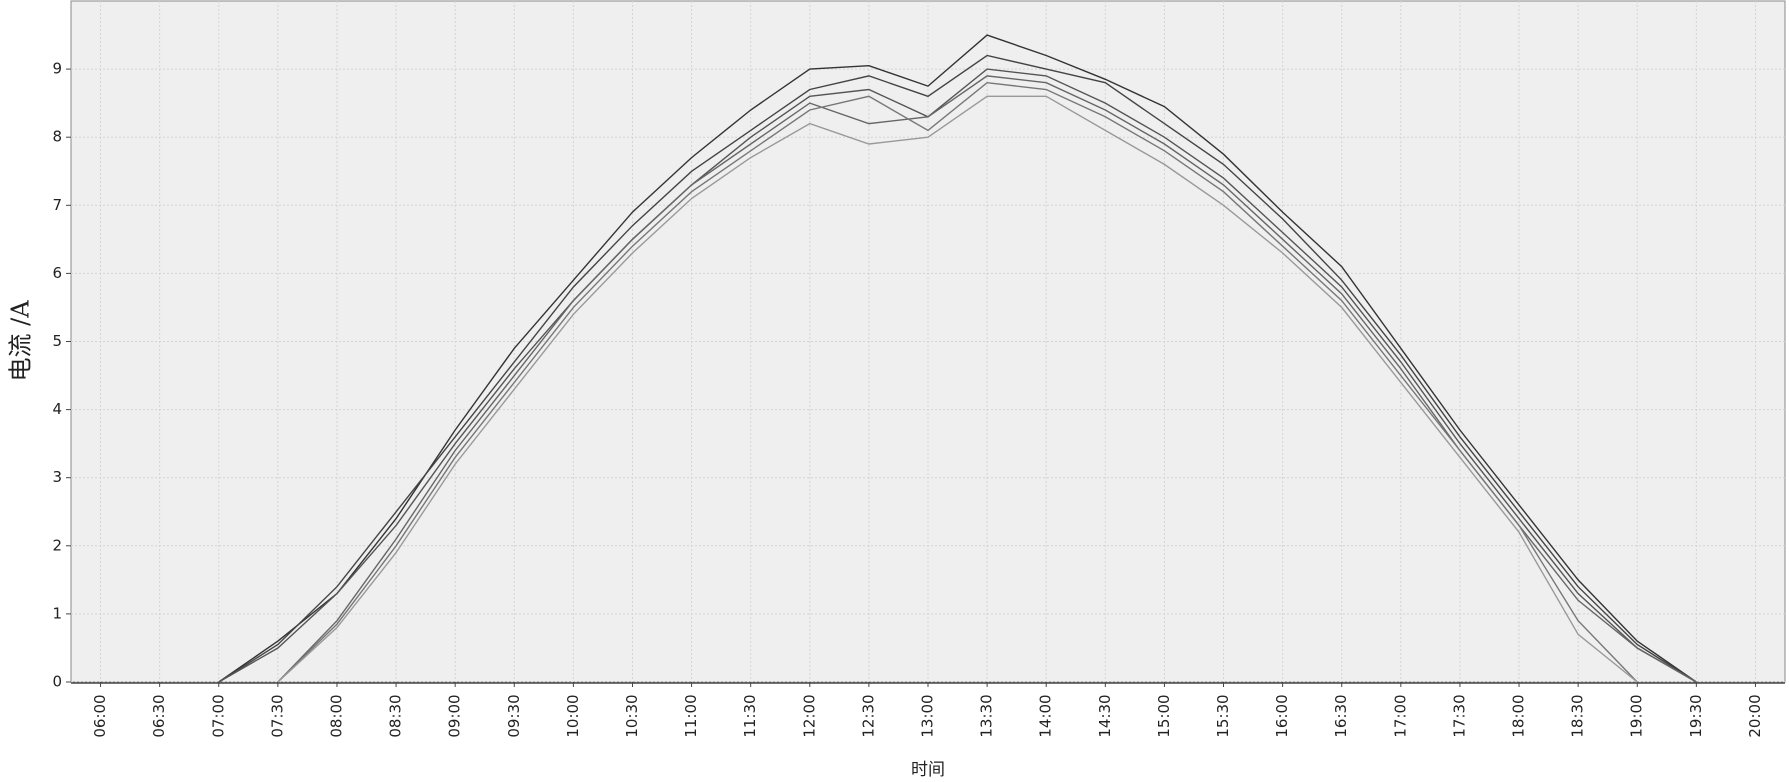 The height and width of the screenshot is (782, 1789). What do you see at coordinates (1223, 715) in the screenshot?
I see `x-tick-label: 15:30` at bounding box center [1223, 715].